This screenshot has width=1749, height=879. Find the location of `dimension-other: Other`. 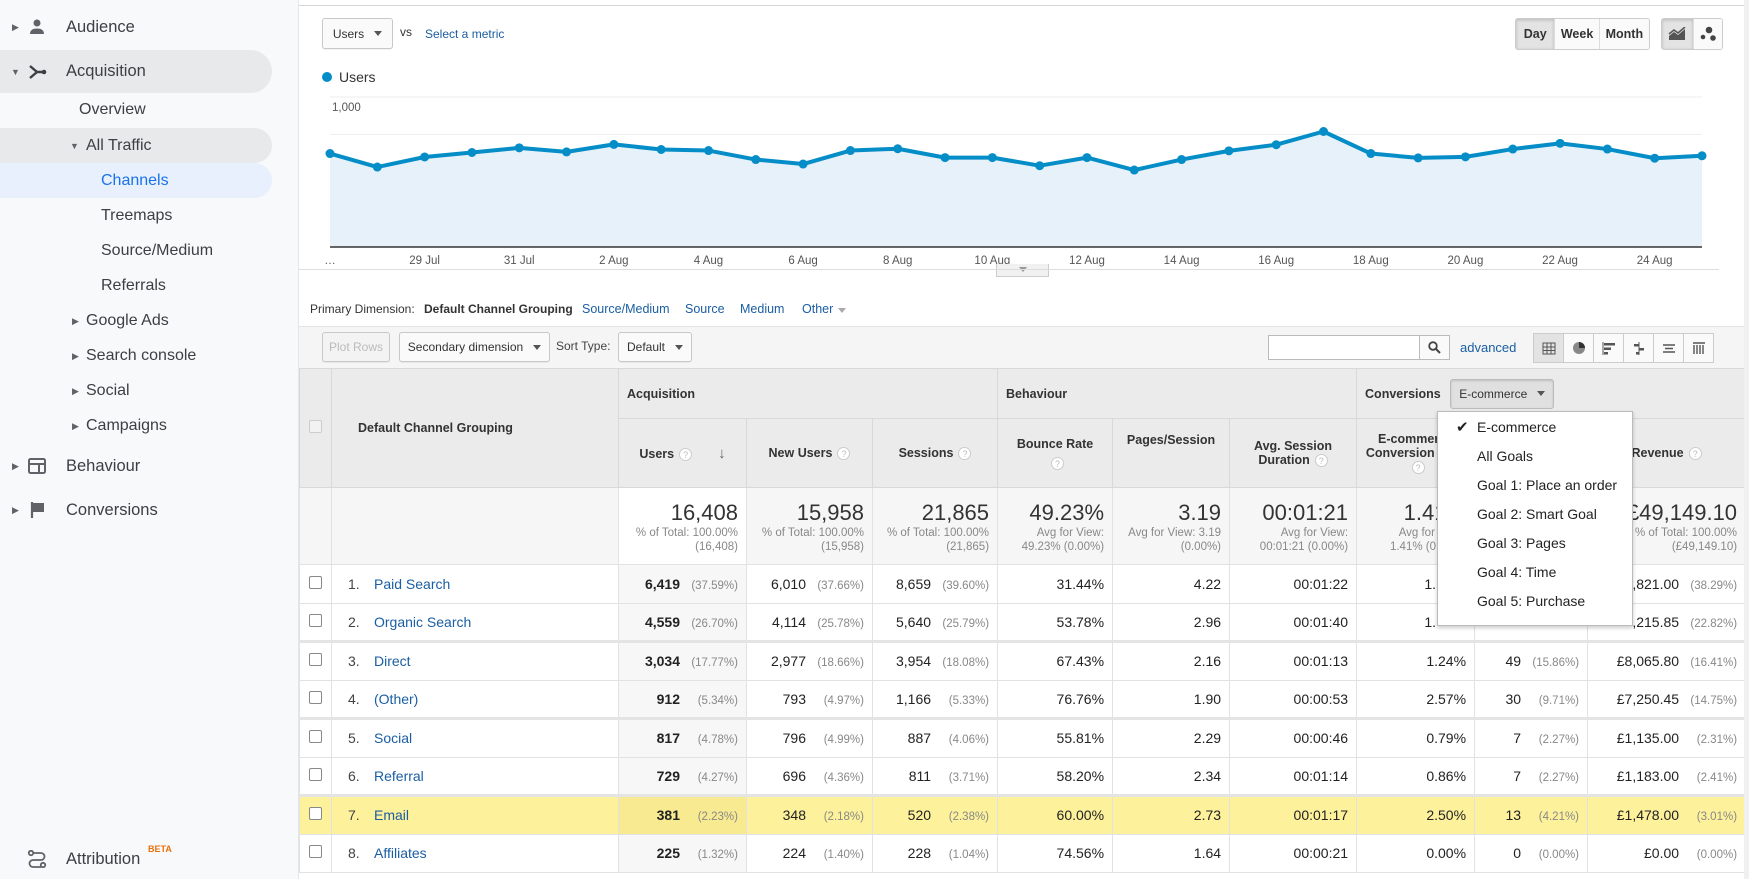

dimension-other: Other is located at coordinates (824, 309).